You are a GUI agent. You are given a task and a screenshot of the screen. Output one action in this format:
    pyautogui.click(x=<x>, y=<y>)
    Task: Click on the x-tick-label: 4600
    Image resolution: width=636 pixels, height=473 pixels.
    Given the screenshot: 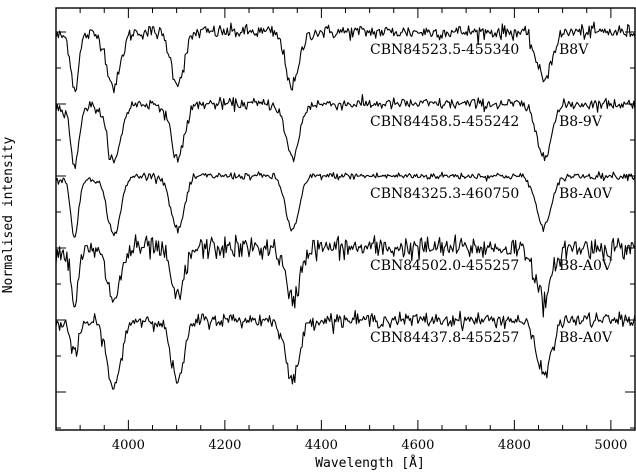 What is the action you would take?
    pyautogui.click(x=417, y=445)
    